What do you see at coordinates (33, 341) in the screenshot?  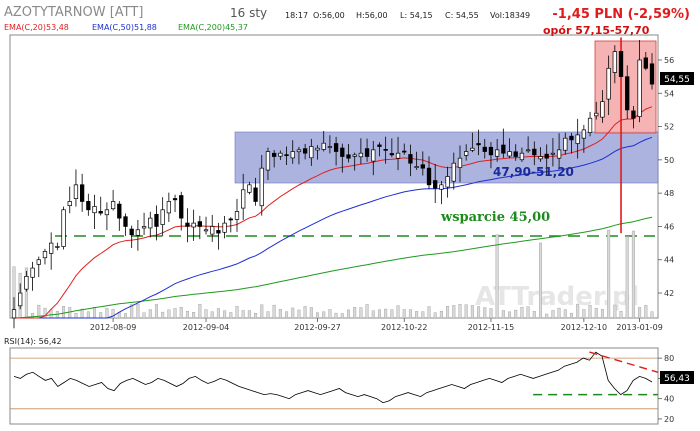 I see `rsi-title: RSI(14): 56,42` at bounding box center [33, 341].